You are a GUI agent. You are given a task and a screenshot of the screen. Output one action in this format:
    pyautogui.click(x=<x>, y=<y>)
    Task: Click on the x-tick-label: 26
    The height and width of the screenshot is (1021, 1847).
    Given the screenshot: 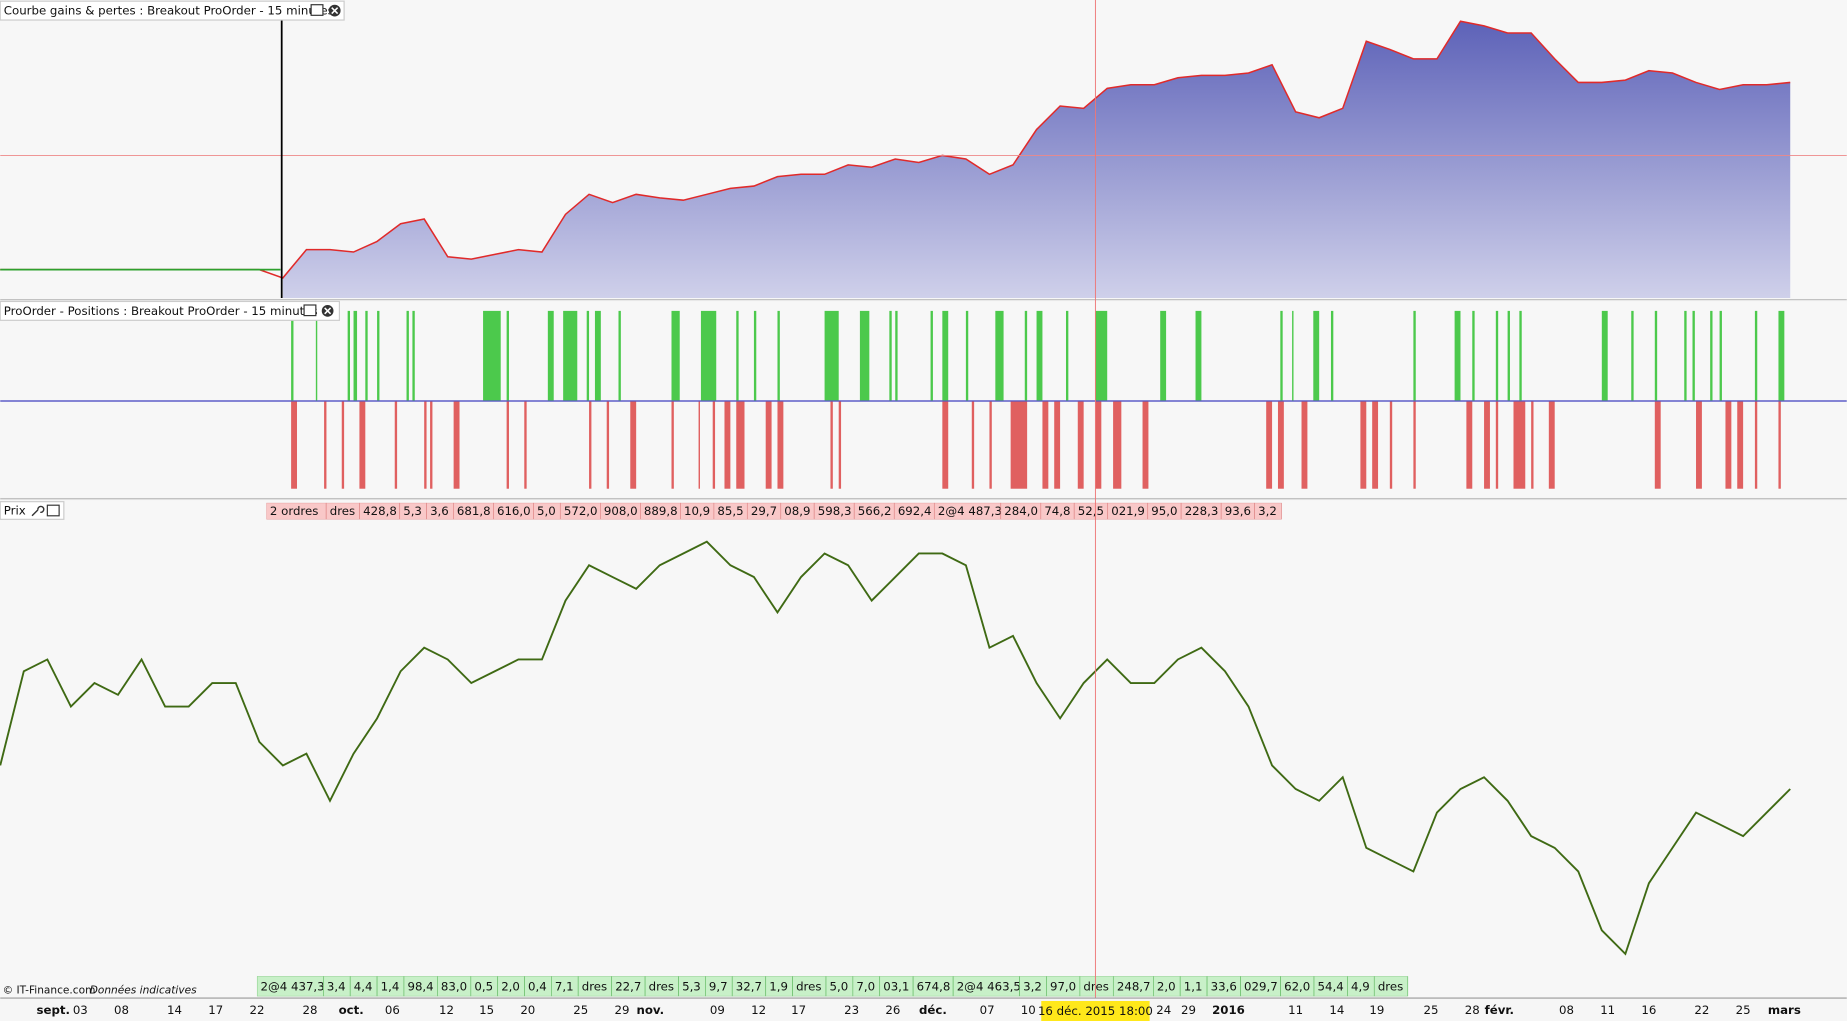 What is the action you would take?
    pyautogui.click(x=892, y=1010)
    